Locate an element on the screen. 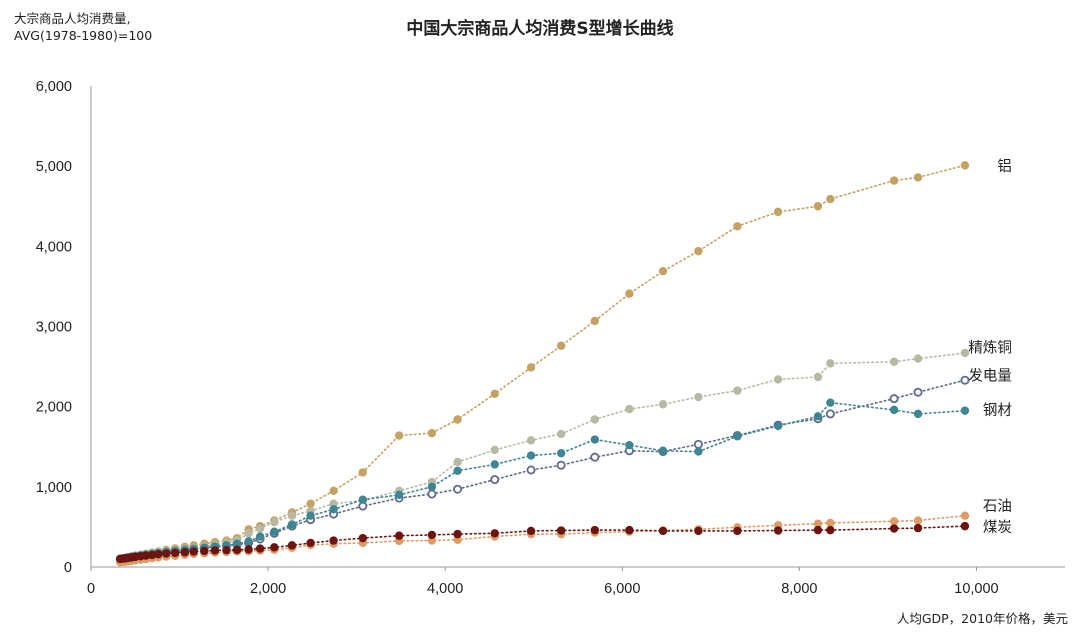  x-tick-label: 10,000 is located at coordinates (976, 589).